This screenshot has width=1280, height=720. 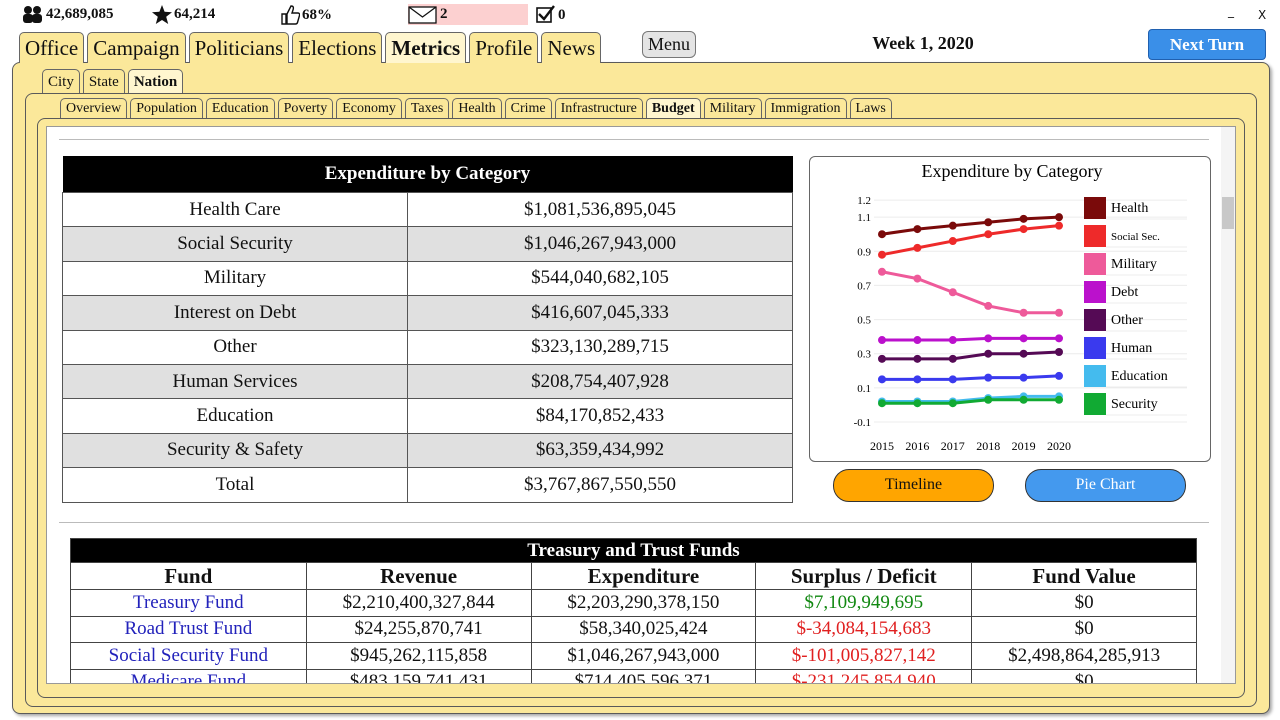 I want to click on tab: Economy, so click(x=369, y=108).